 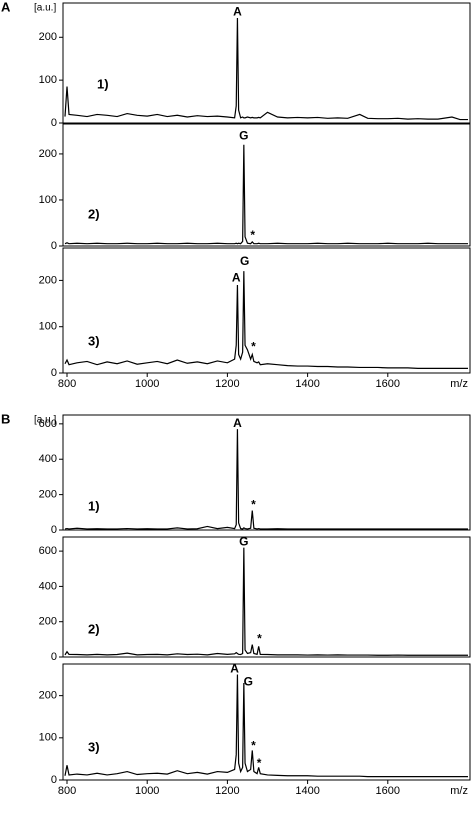 What do you see at coordinates (5, 418) in the screenshot?
I see `panel-label: B` at bounding box center [5, 418].